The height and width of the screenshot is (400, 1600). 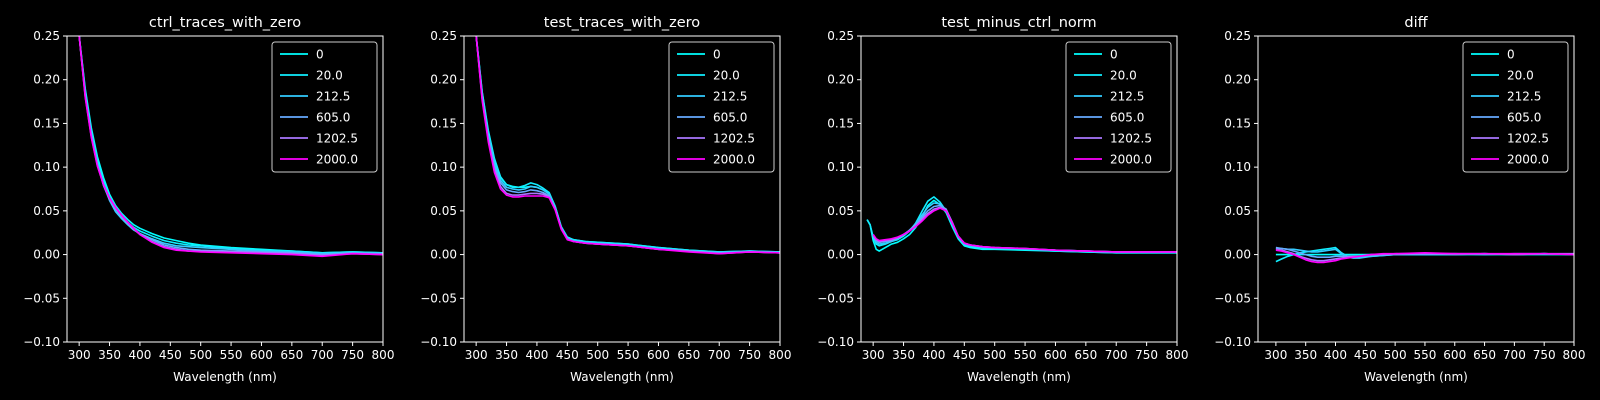 What do you see at coordinates (1237, 211) in the screenshot?
I see `y-tick-label: 0.05` at bounding box center [1237, 211].